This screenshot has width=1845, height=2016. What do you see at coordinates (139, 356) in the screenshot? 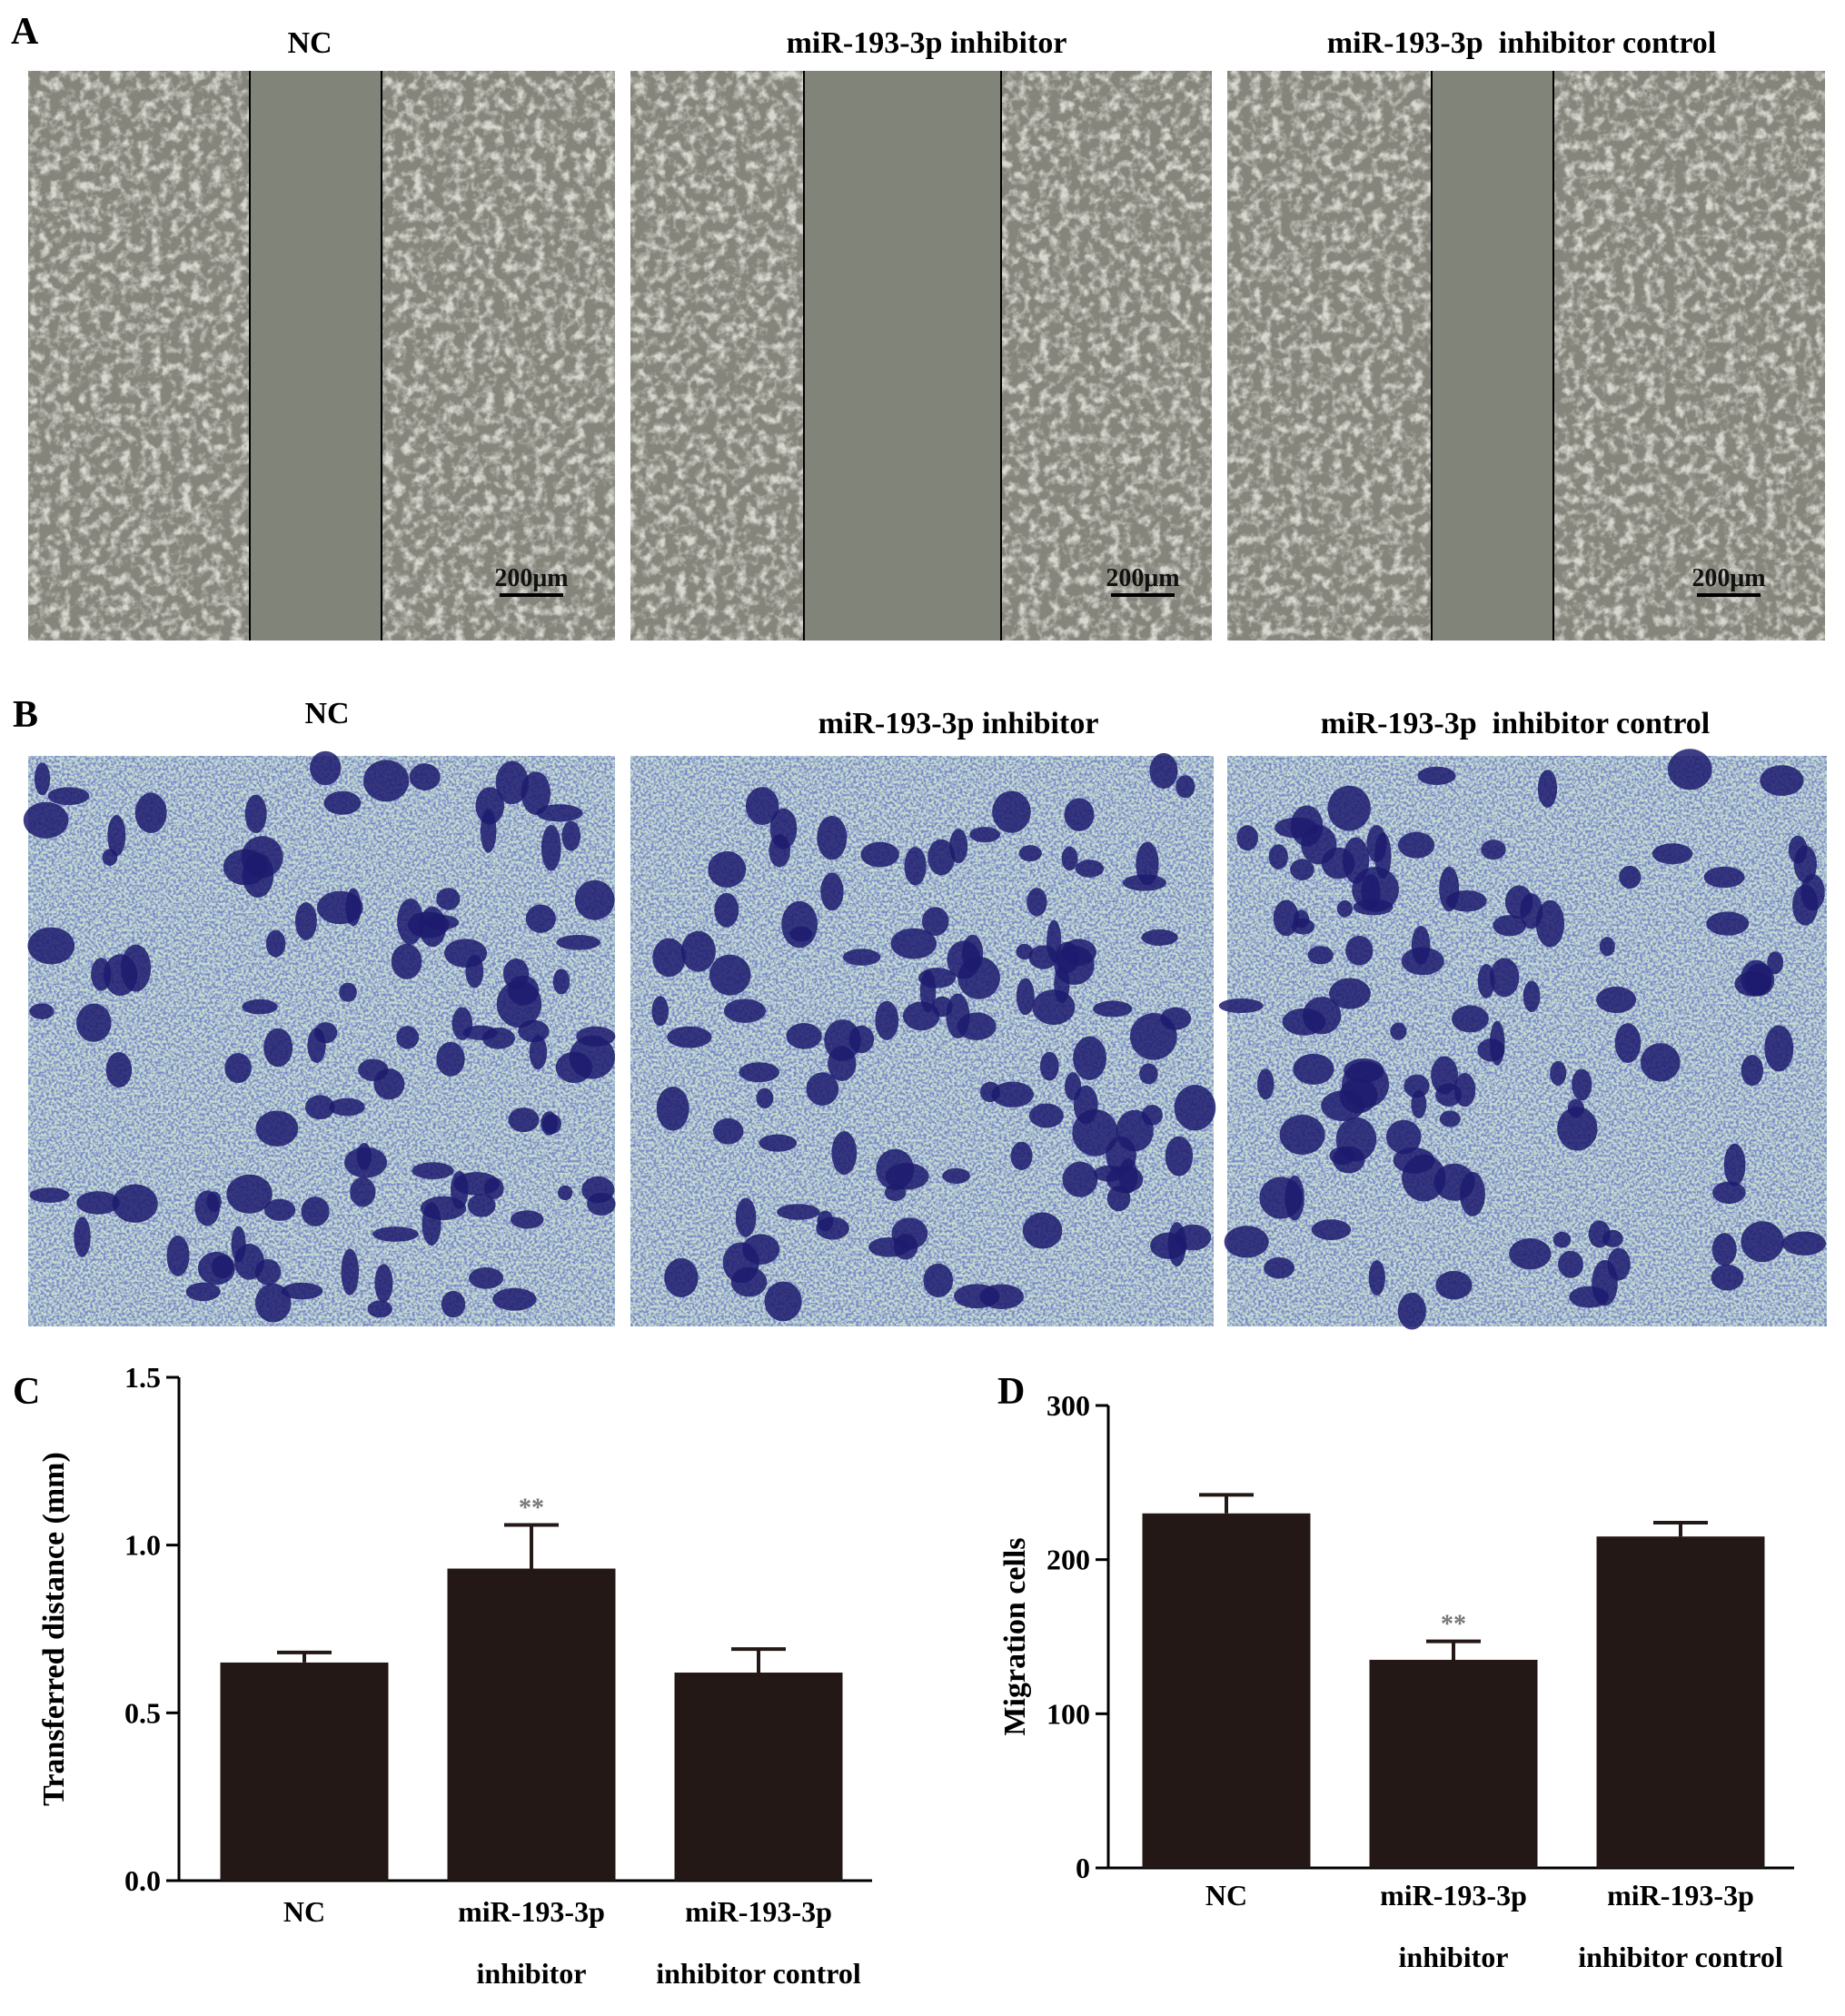
I see `cell-layer-left` at bounding box center [139, 356].